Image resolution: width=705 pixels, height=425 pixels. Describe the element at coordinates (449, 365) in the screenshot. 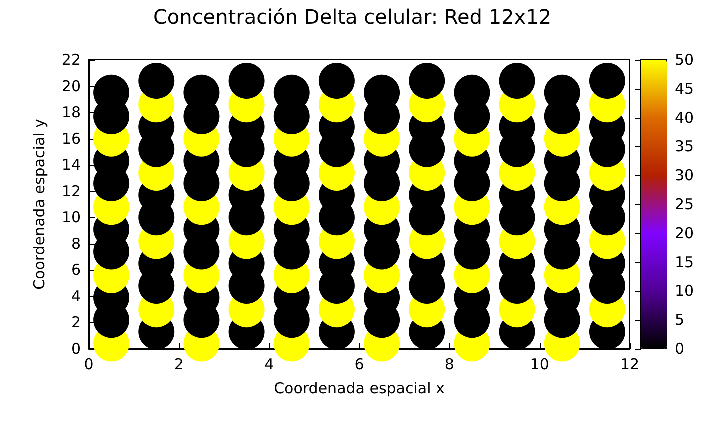

I see `x-tick-label: 8` at that location.